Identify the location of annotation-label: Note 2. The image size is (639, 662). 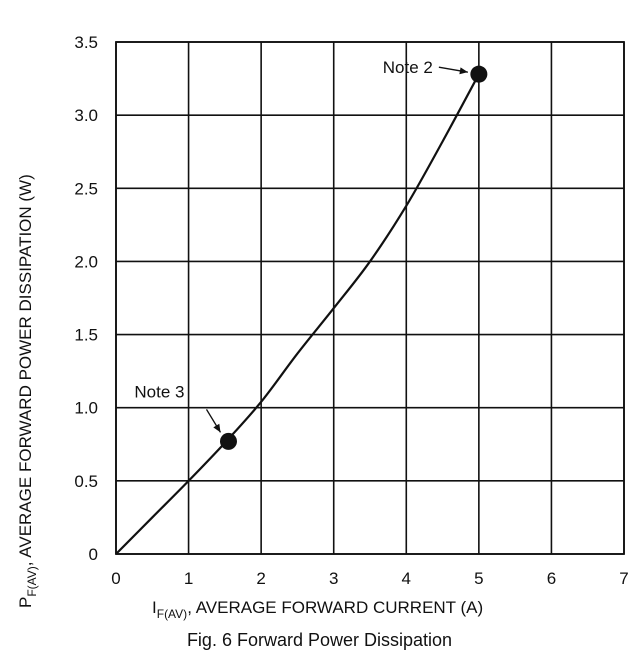
(408, 67).